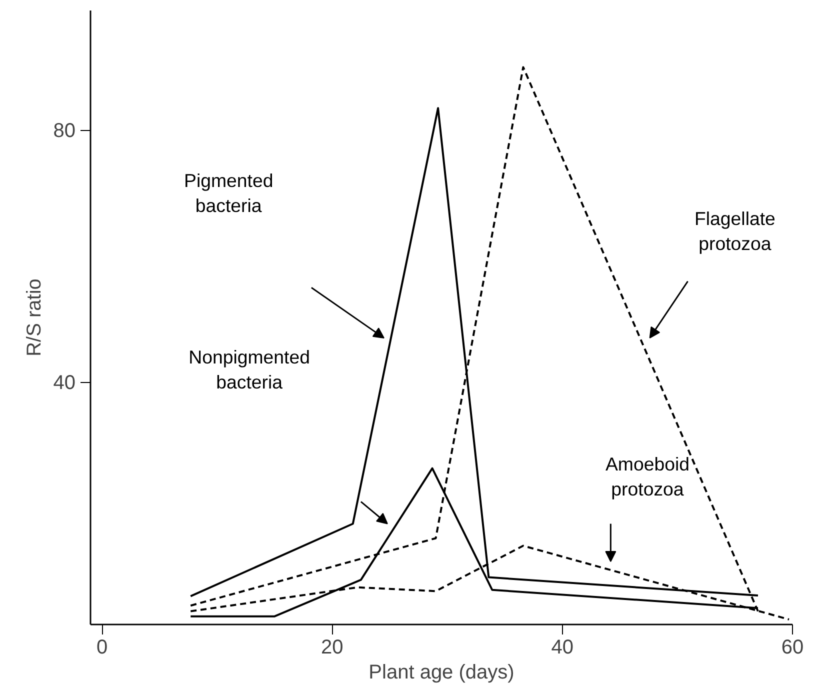  What do you see at coordinates (249, 369) in the screenshot?
I see `annotation: Nonpigmented bacteria` at bounding box center [249, 369].